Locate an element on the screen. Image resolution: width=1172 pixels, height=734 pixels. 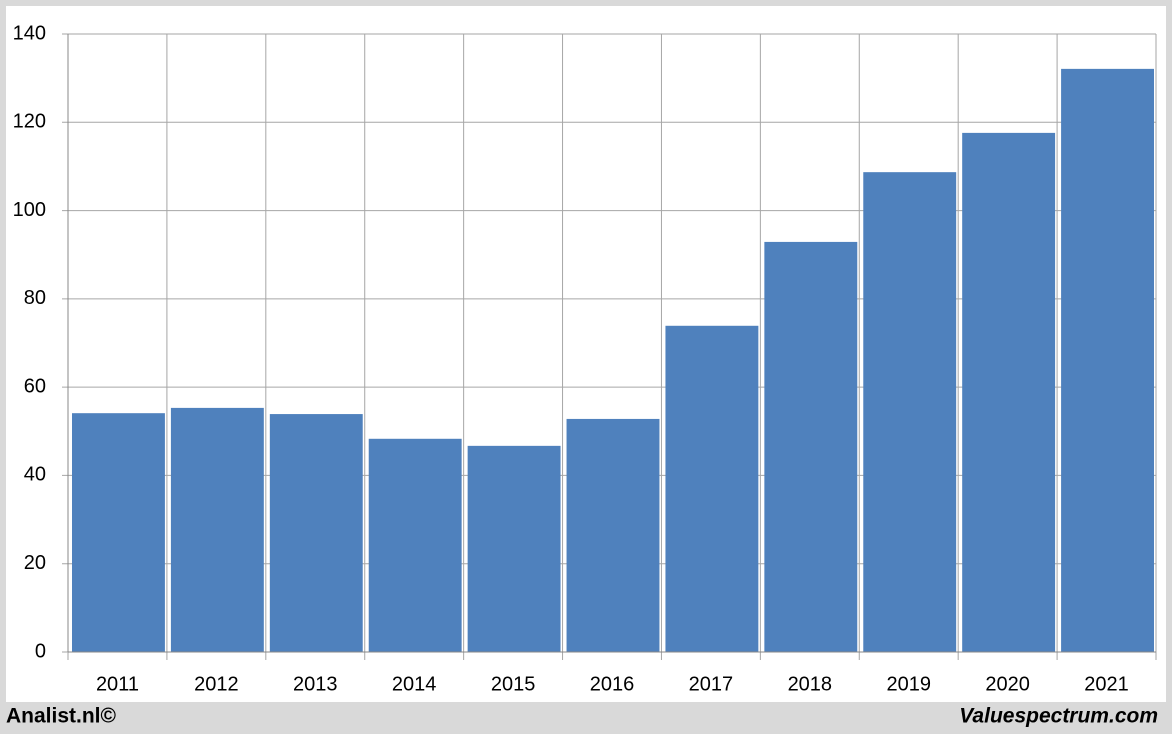
x-tick-label: 2012 is located at coordinates (216, 684).